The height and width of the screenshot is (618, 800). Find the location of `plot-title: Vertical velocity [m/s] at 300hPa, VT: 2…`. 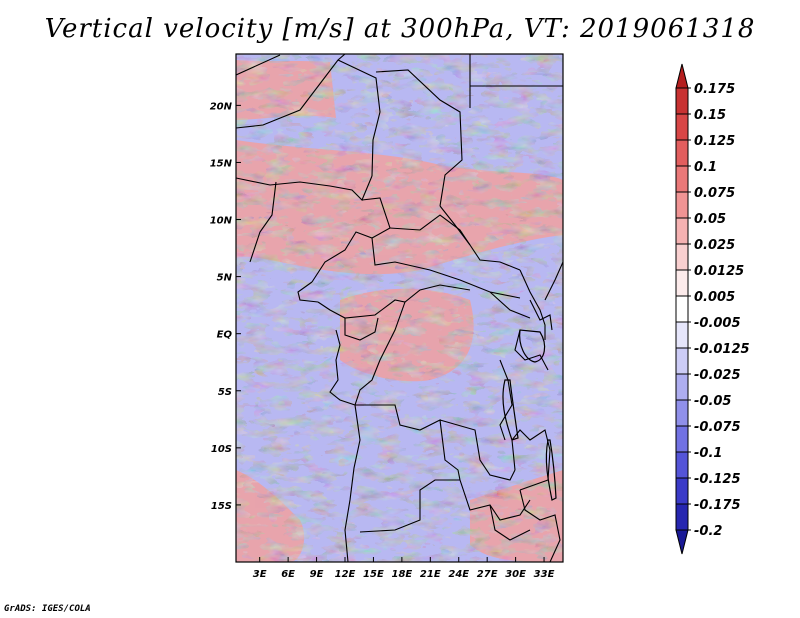

plot-title: Vertical velocity [m/s] at 300hPa, VT: 2… is located at coordinates (400, 29).